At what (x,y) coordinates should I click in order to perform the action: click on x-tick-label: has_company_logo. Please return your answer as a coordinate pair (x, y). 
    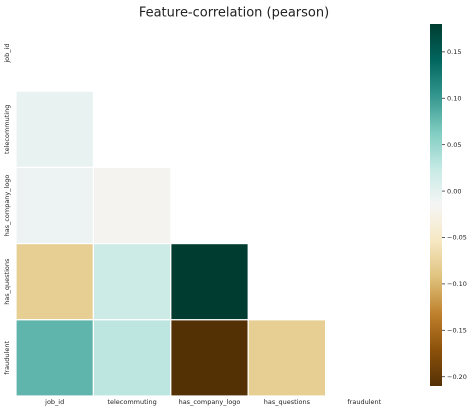
    Looking at the image, I should click on (210, 402).